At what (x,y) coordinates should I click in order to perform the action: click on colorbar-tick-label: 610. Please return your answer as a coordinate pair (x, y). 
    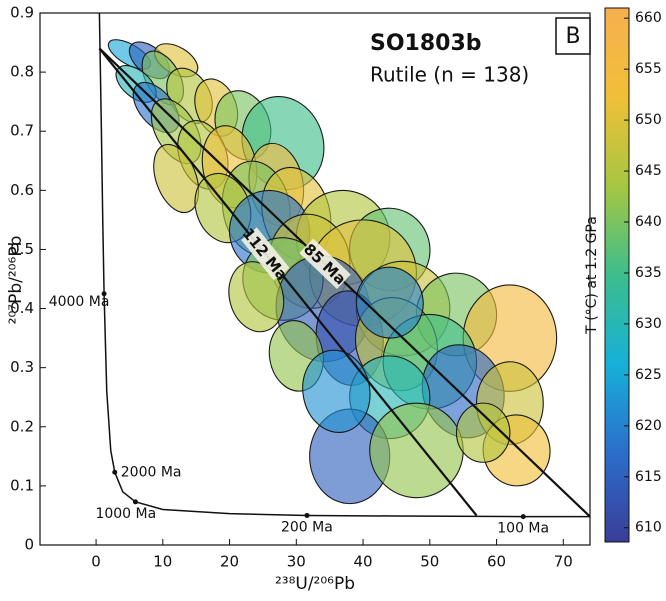
    Looking at the image, I should click on (648, 528).